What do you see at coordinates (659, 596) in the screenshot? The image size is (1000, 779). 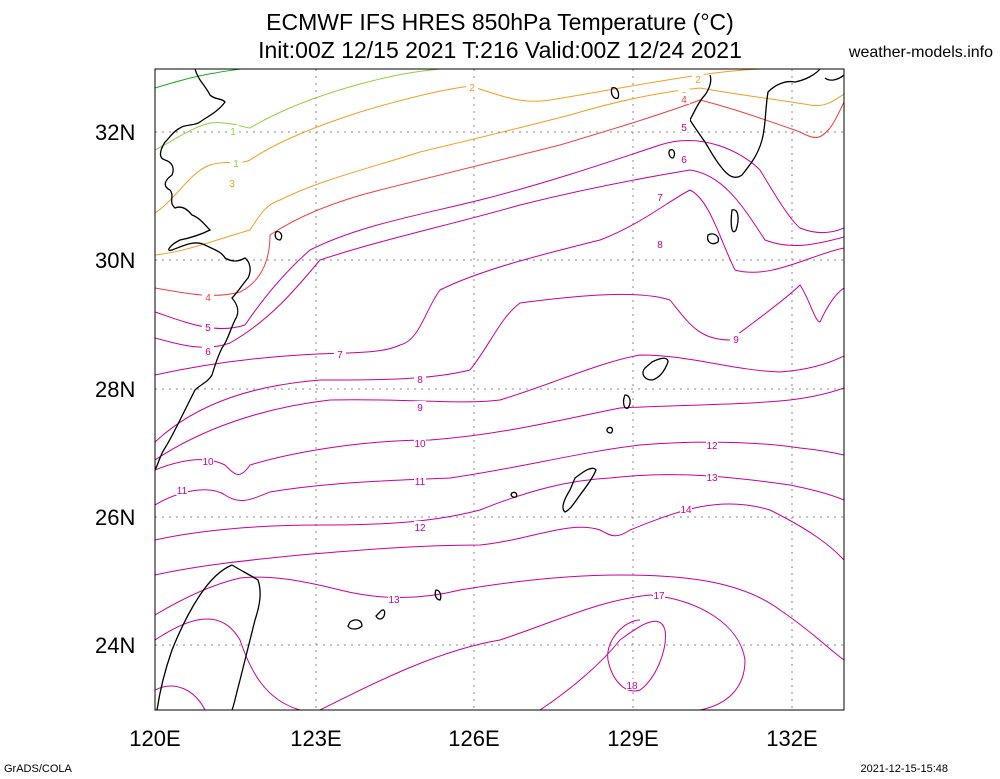 I see `contour-label: 17` at bounding box center [659, 596].